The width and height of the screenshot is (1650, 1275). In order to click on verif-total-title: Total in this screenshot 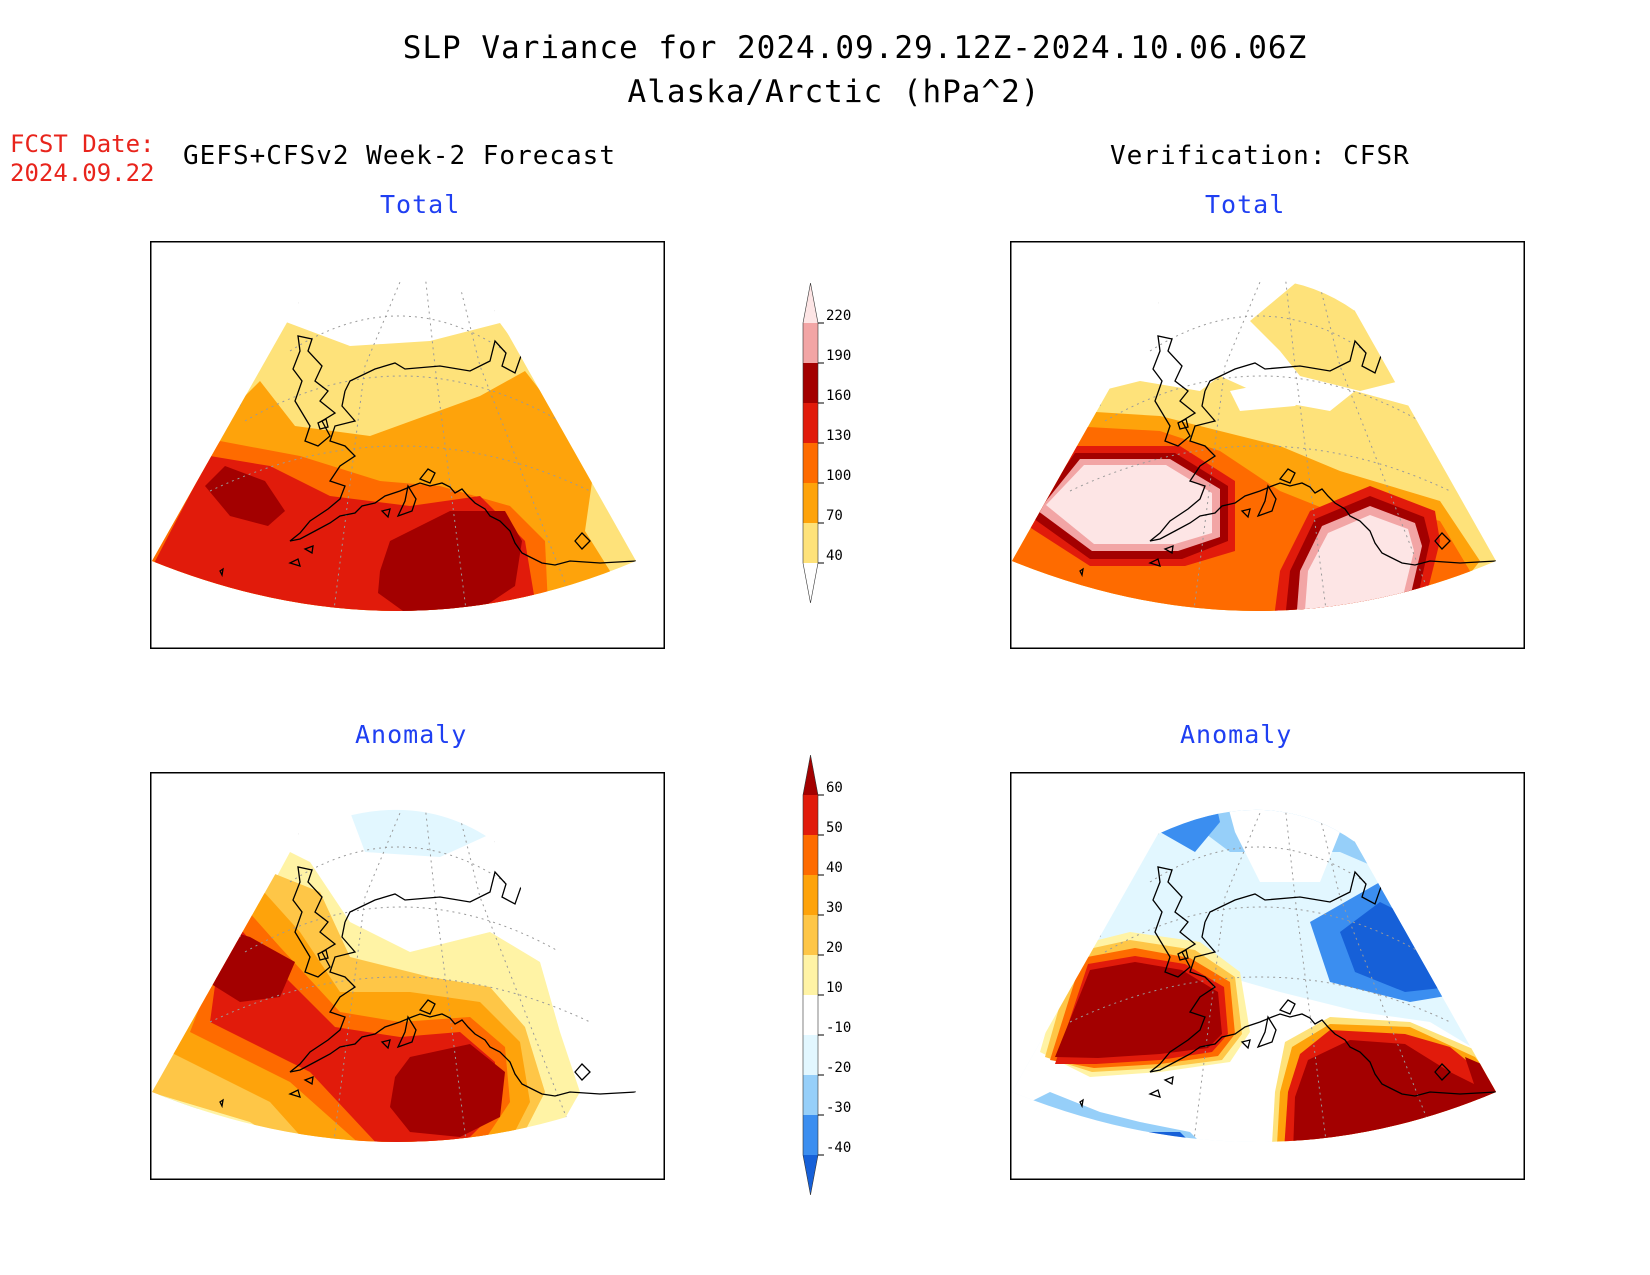, I will do `click(1245, 204)`.